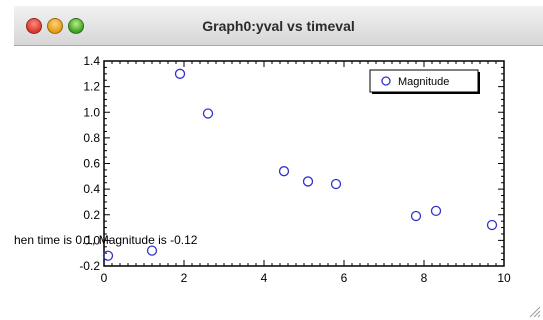 The width and height of the screenshot is (543, 320). What do you see at coordinates (264, 278) in the screenshot?
I see `x-tick-label: 4` at bounding box center [264, 278].